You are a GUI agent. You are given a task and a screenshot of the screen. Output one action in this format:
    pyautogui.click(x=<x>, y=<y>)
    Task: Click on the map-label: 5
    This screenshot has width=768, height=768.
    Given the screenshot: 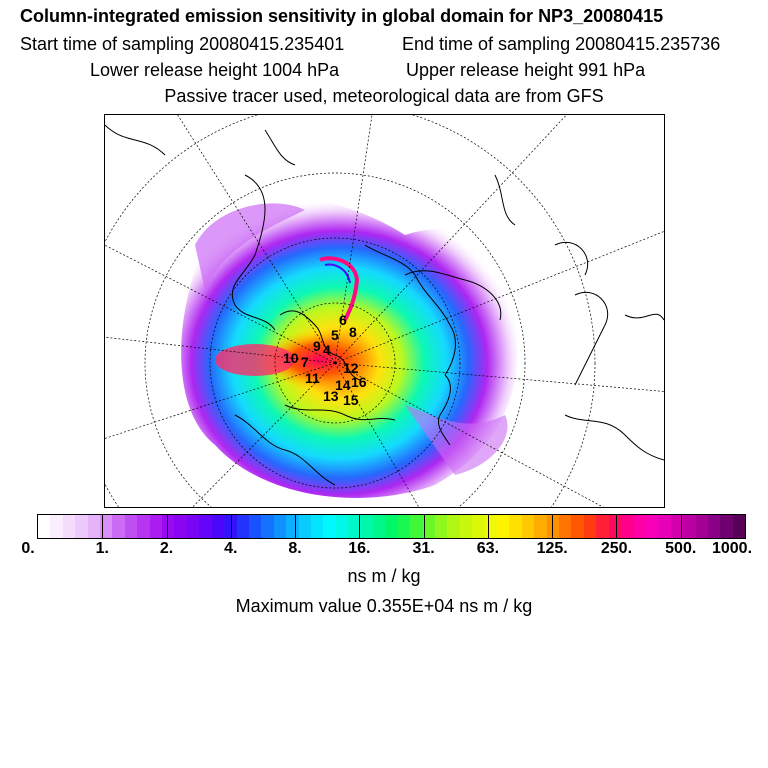 What is the action you would take?
    pyautogui.click(x=335, y=335)
    